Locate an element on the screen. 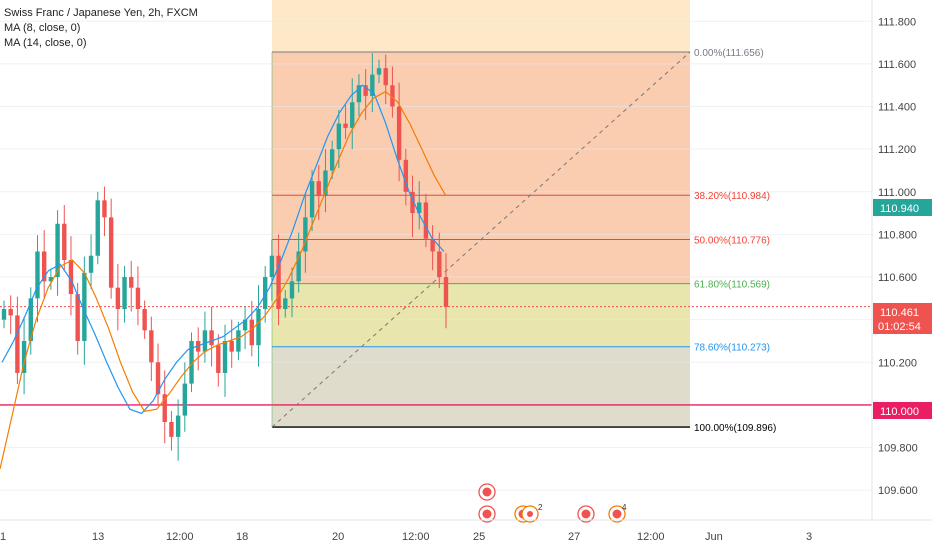 The height and width of the screenshot is (550, 932). last-price-tag-text: 110.461 is located at coordinates (899, 313).